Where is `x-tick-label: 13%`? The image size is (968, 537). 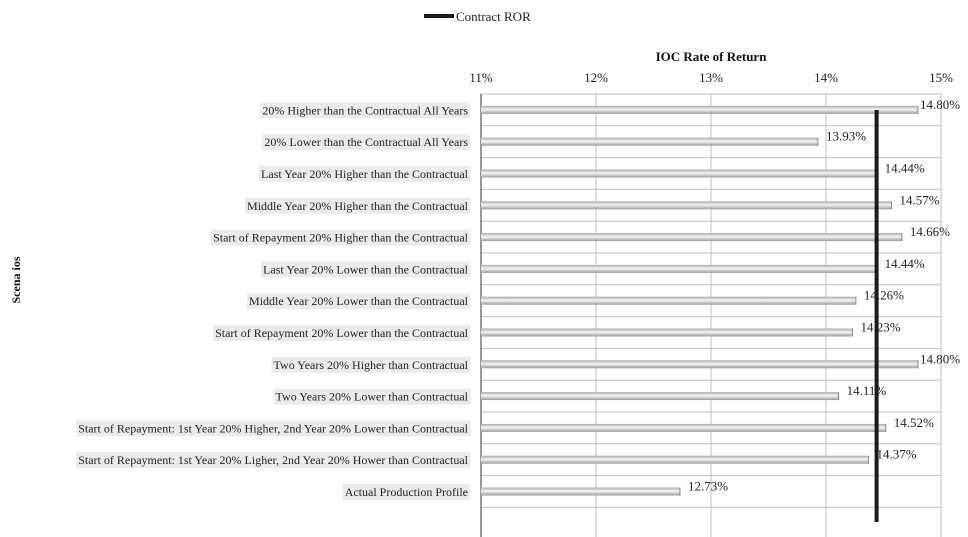 x-tick-label: 13% is located at coordinates (711, 77).